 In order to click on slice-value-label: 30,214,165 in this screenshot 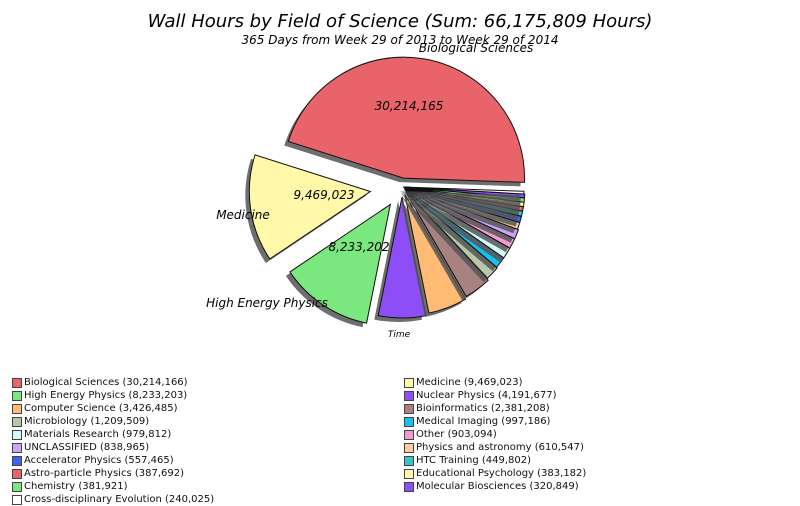, I will do `click(409, 106)`.